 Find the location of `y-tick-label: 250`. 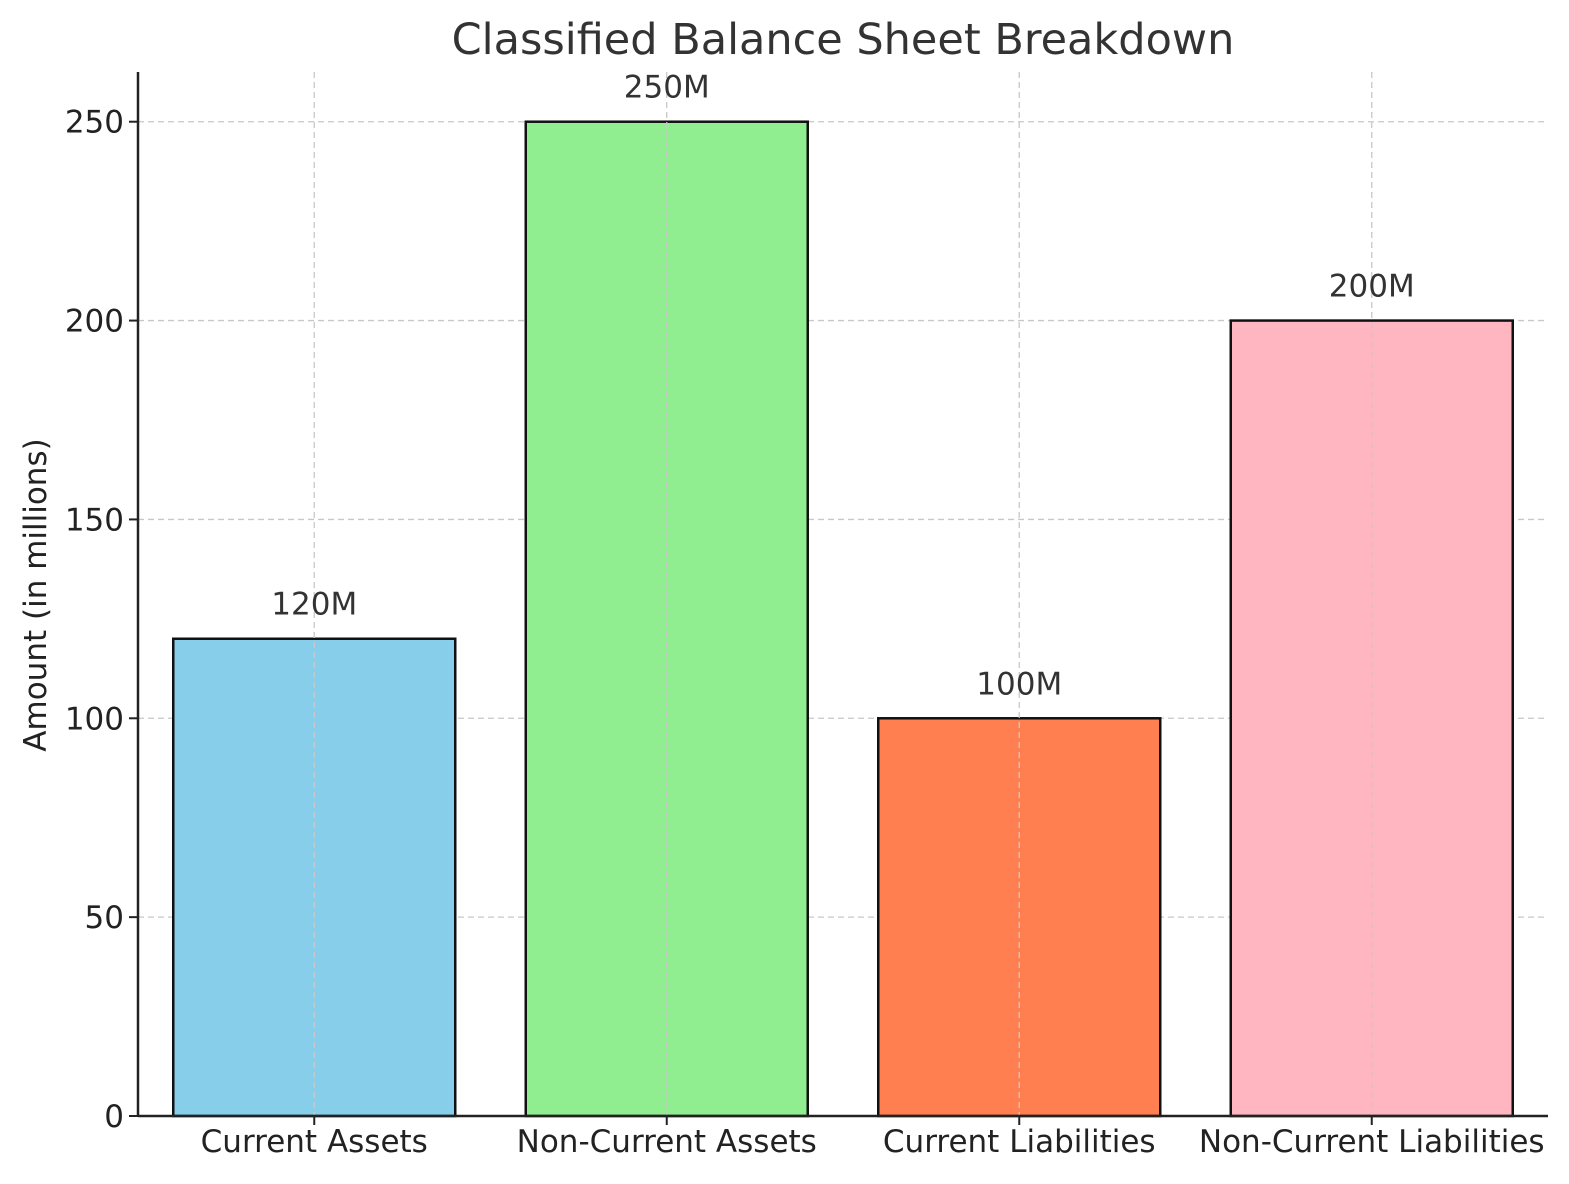

y-tick-label: 250 is located at coordinates (94, 123).